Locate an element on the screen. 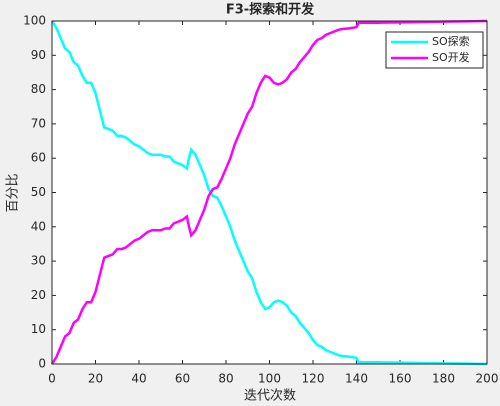 The image size is (500, 406). legend-label: SO探索 is located at coordinates (451, 41).